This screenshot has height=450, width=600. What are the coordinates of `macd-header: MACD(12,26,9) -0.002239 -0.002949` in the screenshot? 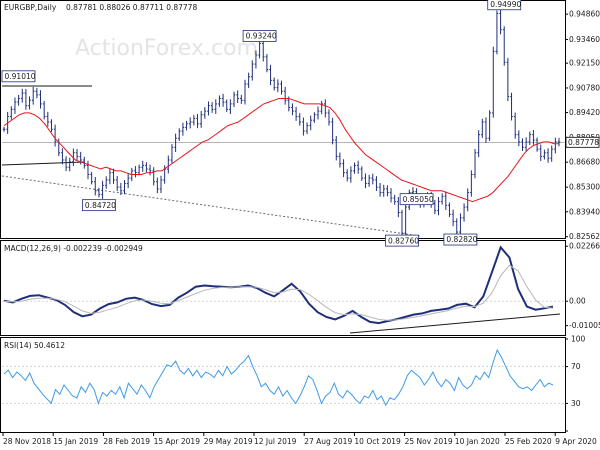 It's located at (73, 248).